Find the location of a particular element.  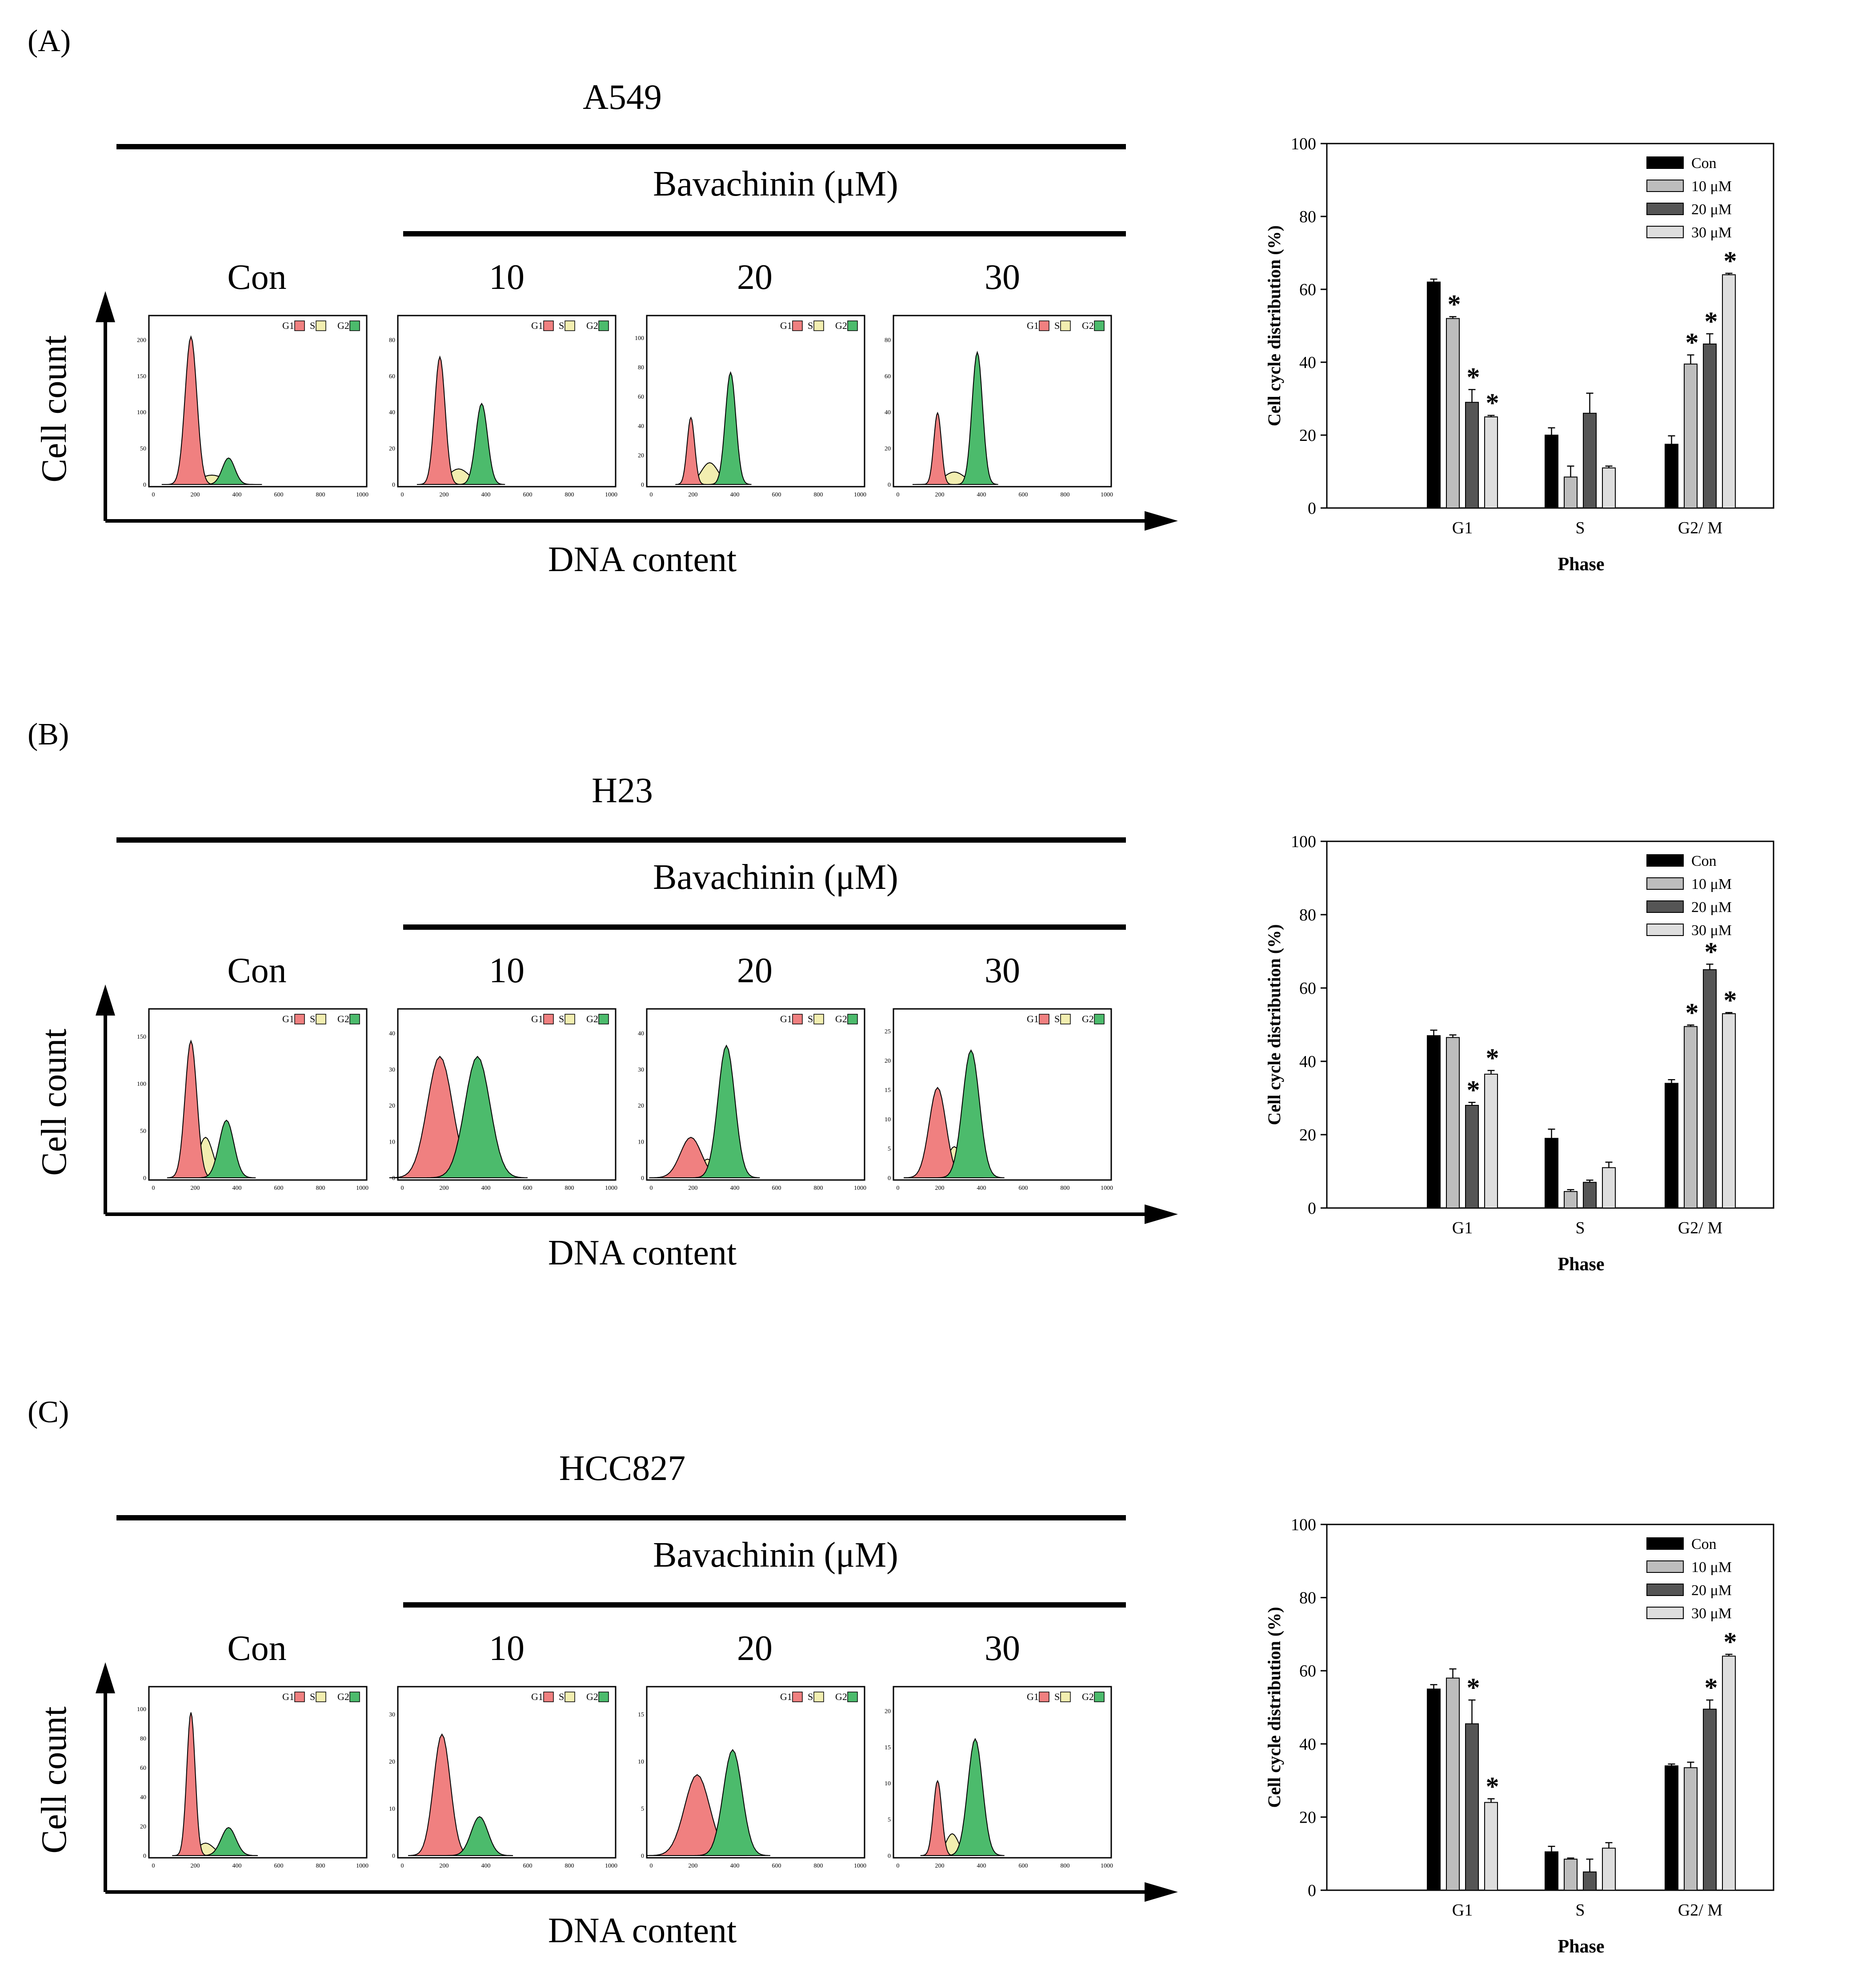

panel-label: (B) is located at coordinates (48, 734).